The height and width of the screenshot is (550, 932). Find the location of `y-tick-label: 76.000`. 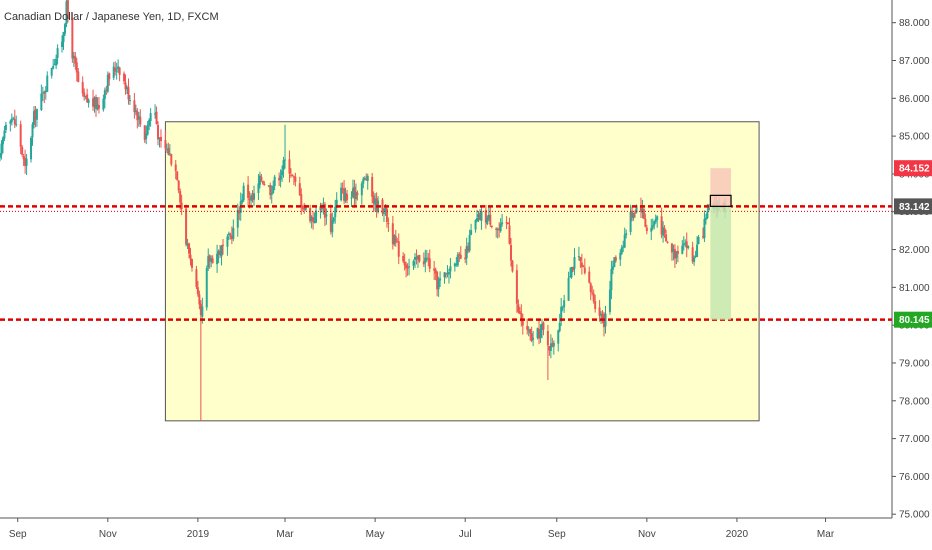

y-tick-label: 76.000 is located at coordinates (914, 477).